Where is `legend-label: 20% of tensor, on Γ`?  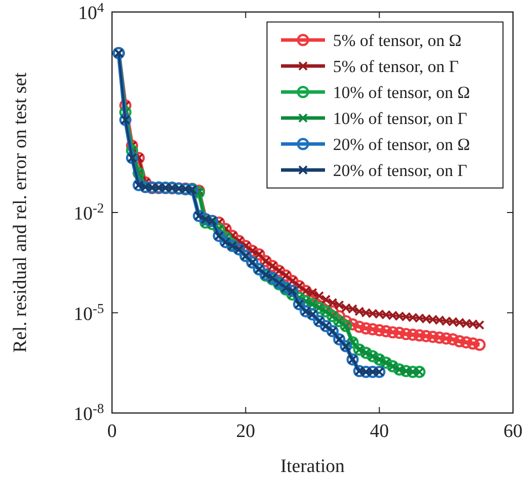 legend-label: 20% of tensor, on Γ is located at coordinates (400, 170).